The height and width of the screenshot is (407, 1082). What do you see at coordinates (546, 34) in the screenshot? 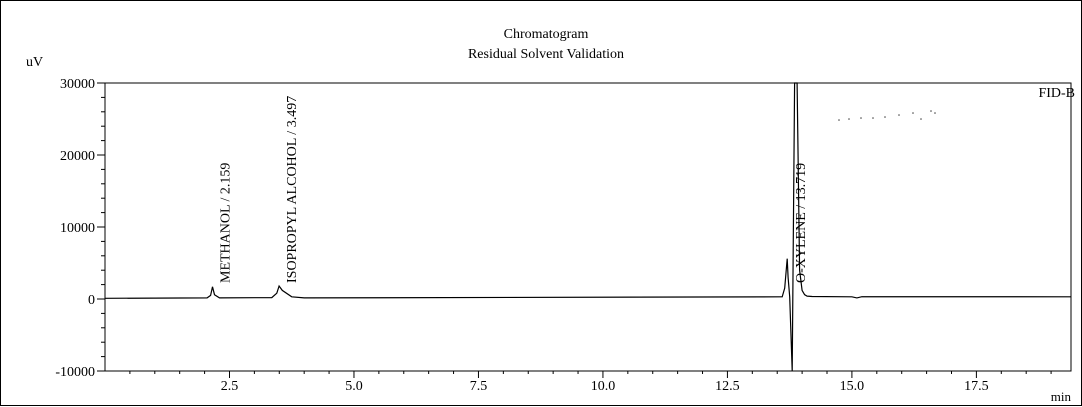
I see `chart-title: Chromatogram` at bounding box center [546, 34].